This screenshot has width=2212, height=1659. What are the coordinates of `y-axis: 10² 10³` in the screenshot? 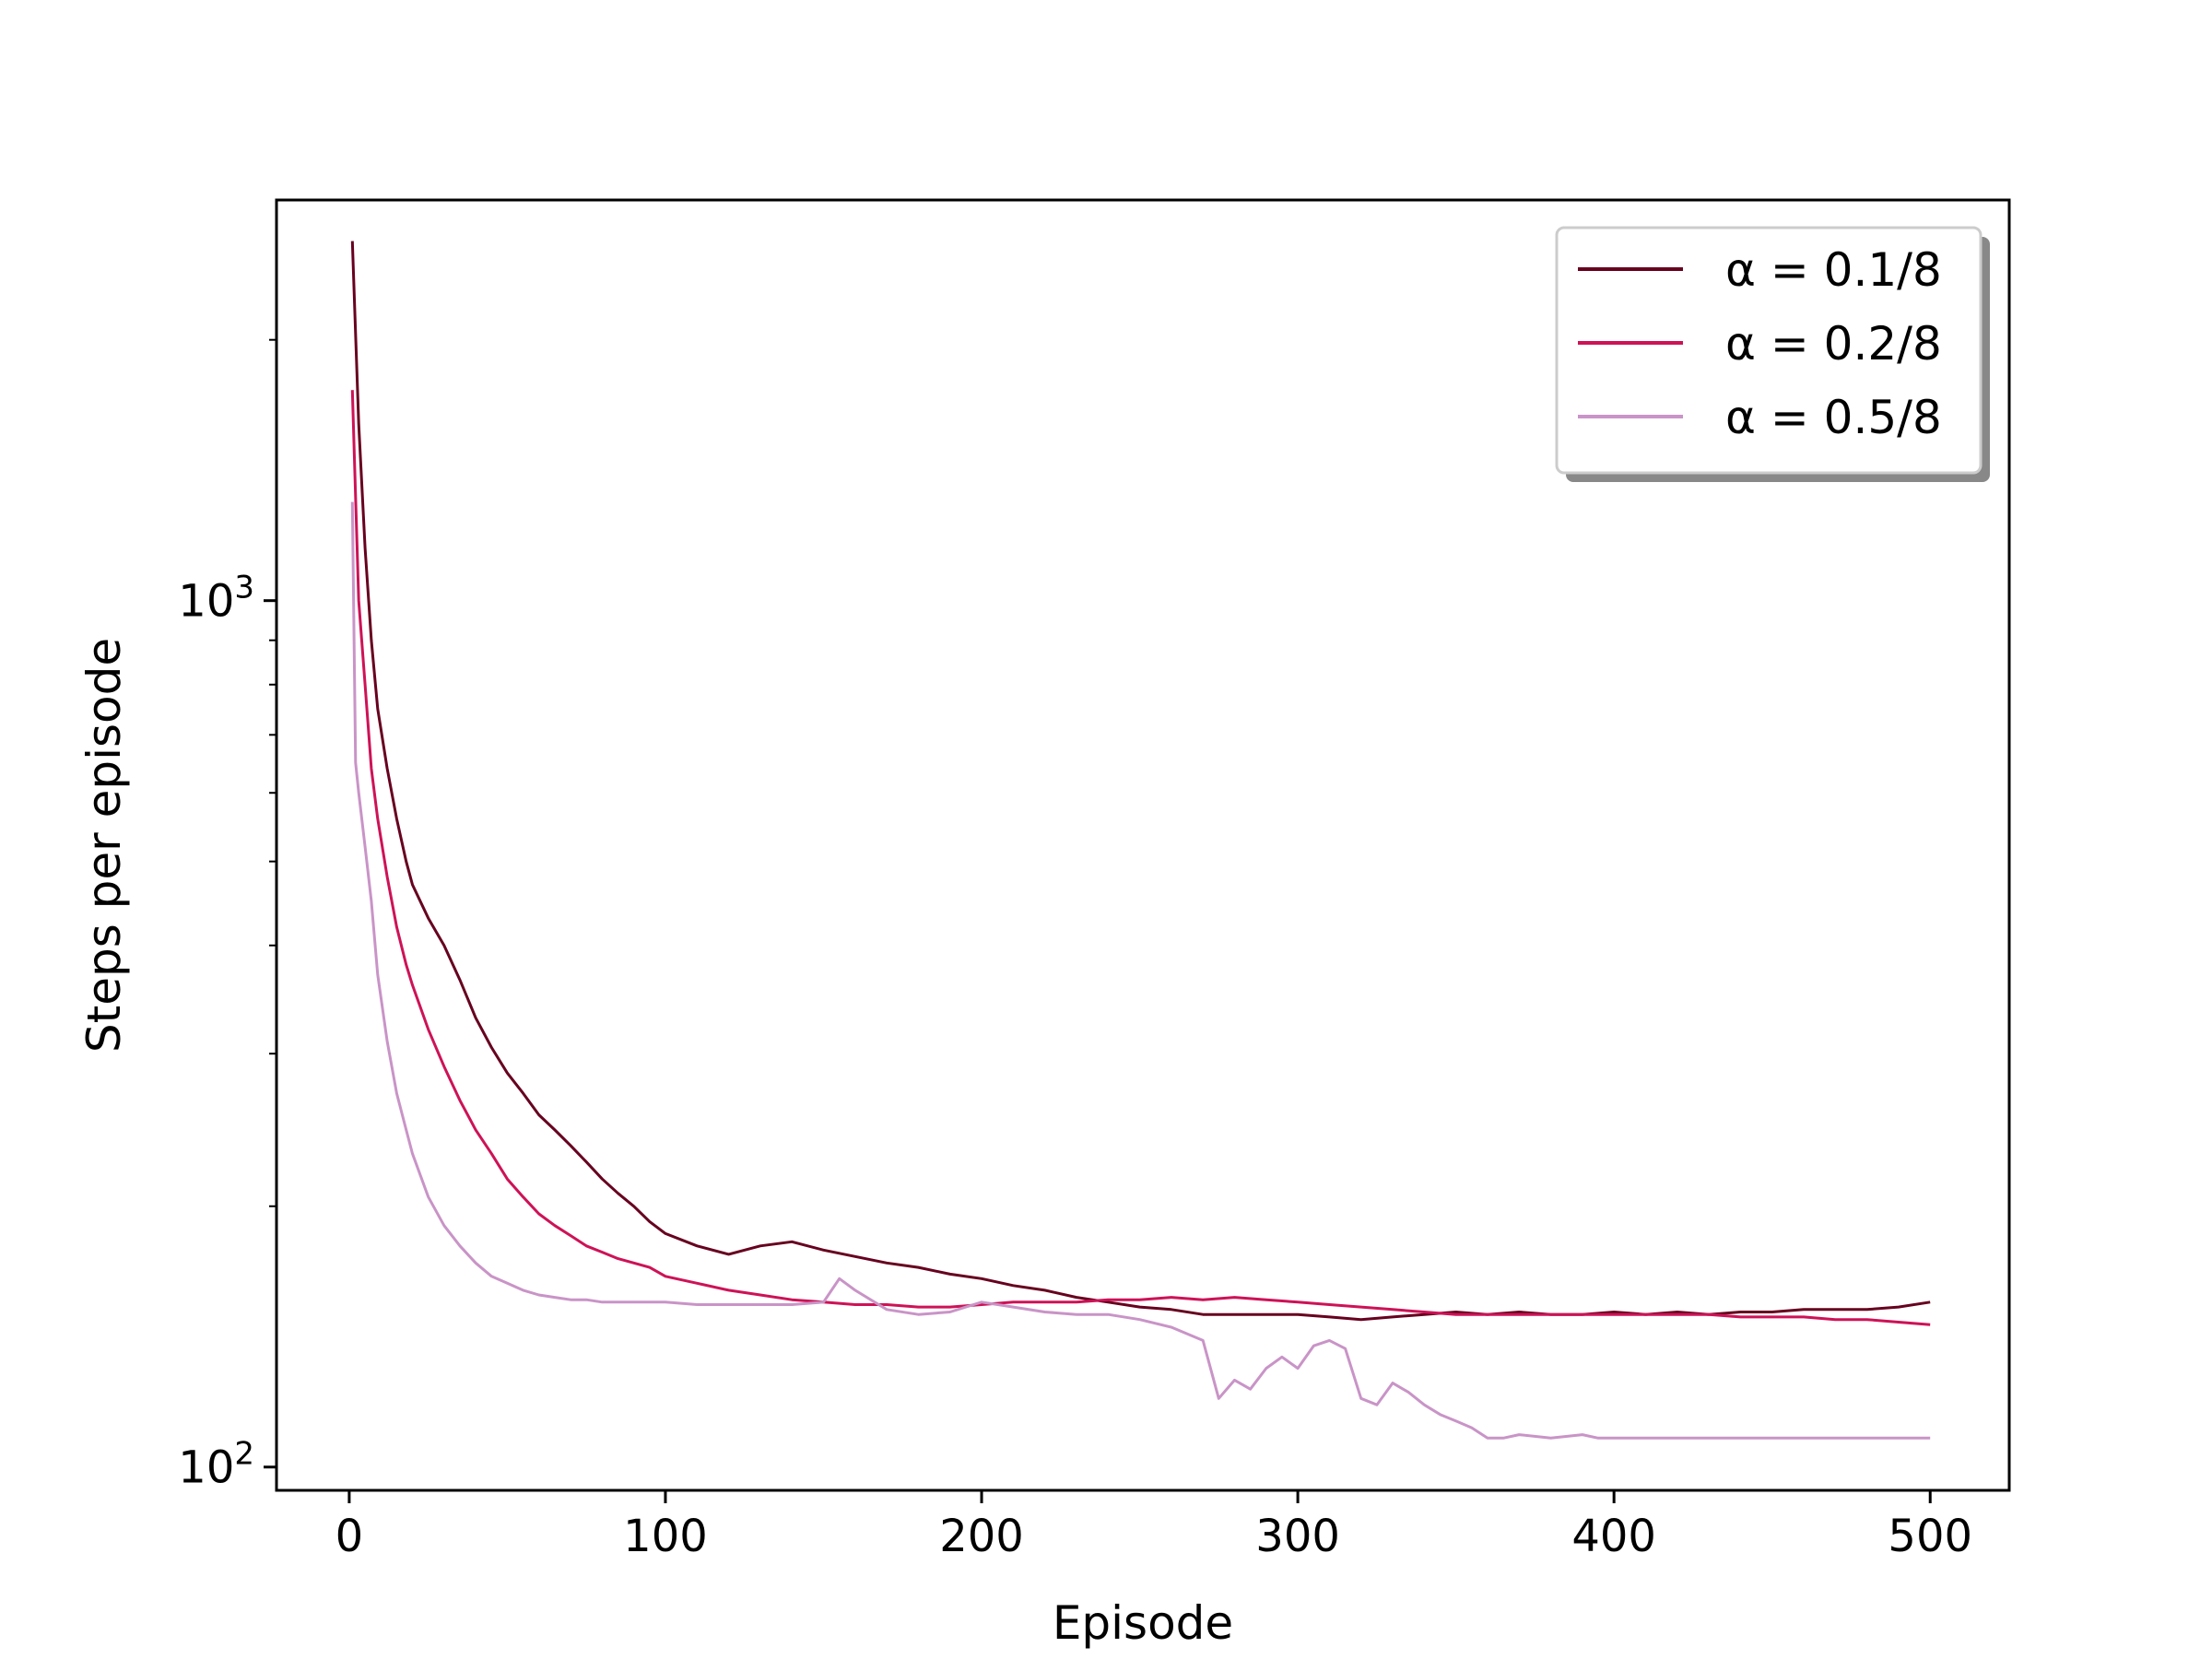 It's located at (227, 916).